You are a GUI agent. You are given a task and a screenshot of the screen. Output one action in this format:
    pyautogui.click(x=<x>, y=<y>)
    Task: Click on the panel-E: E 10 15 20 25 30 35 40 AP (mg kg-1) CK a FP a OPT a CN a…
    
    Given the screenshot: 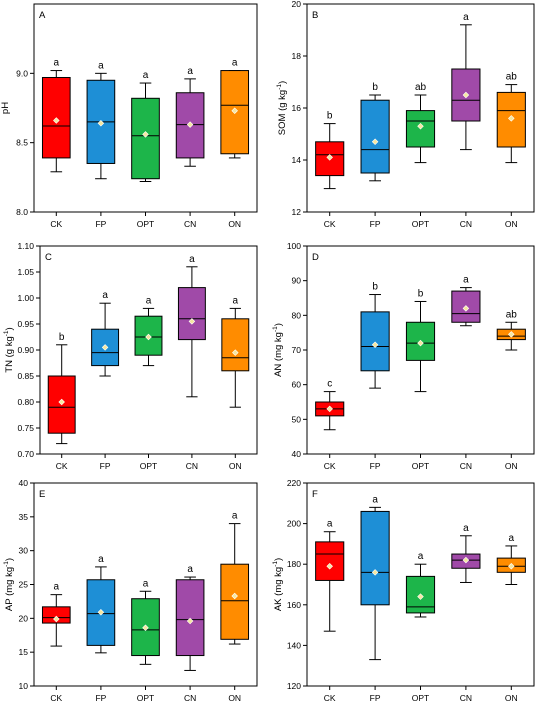 What is the action you would take?
    pyautogui.click(x=130, y=590)
    